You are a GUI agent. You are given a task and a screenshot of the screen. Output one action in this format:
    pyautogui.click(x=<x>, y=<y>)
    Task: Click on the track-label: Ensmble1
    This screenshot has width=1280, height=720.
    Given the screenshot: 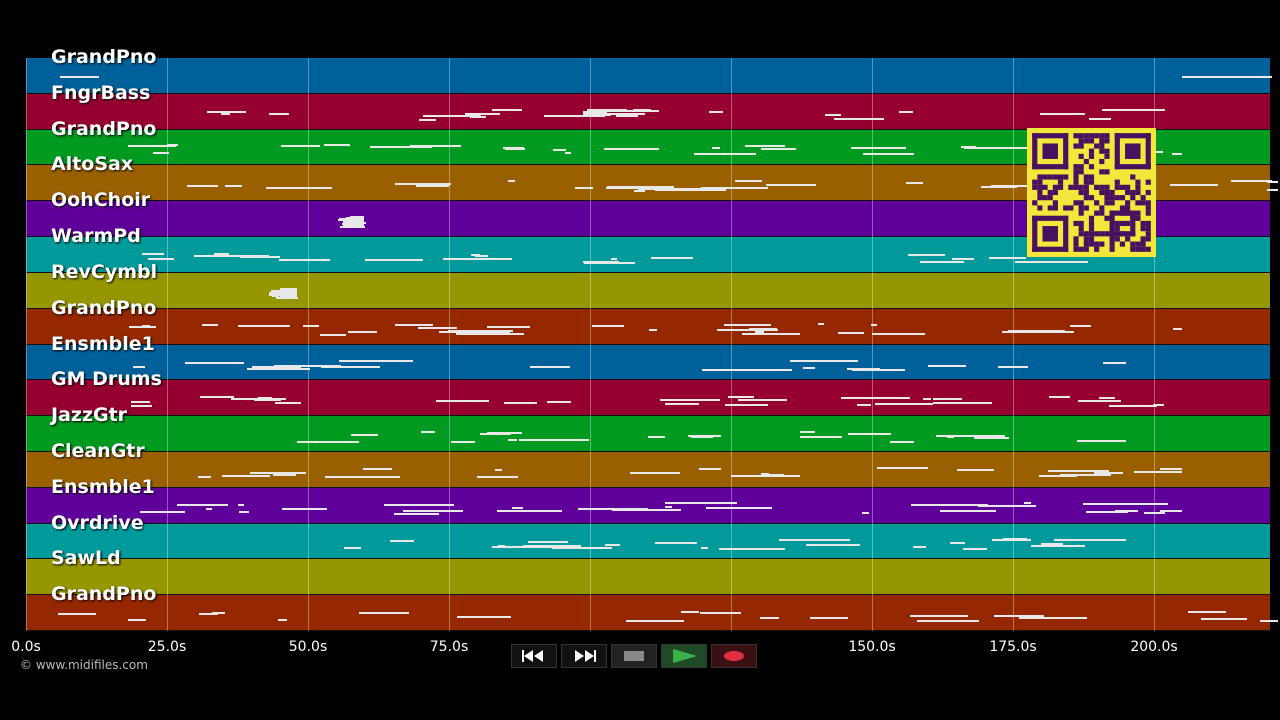 What is the action you would take?
    pyautogui.click(x=103, y=486)
    